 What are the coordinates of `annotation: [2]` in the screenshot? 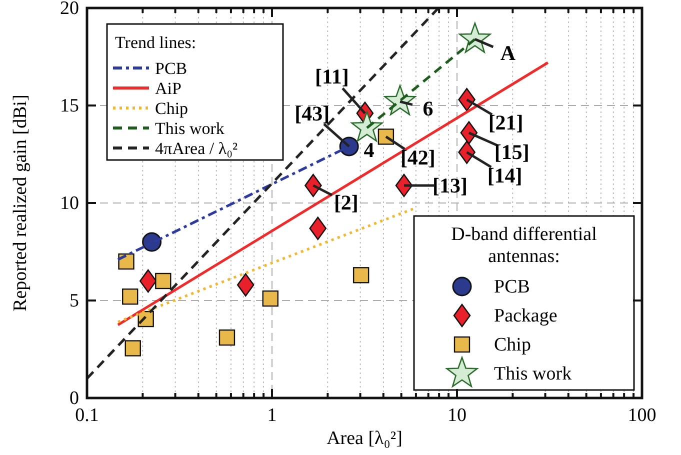 It's located at (346, 202).